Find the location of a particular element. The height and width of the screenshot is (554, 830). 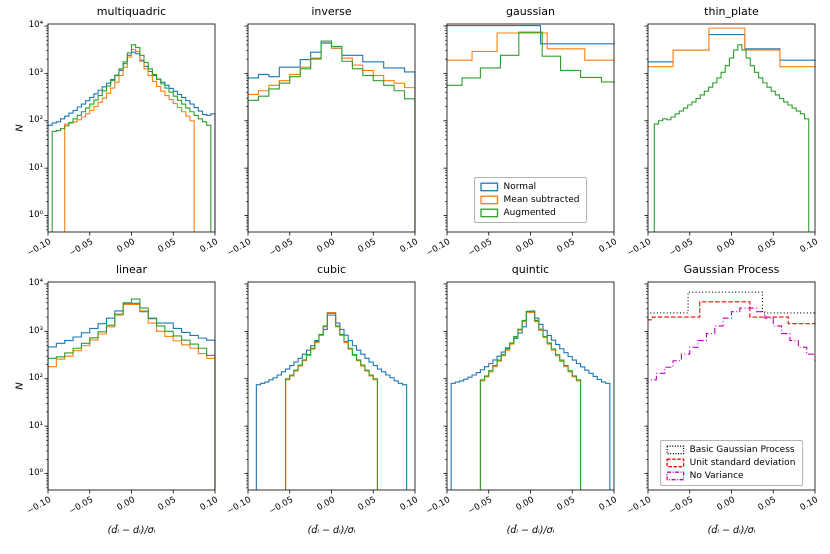

legend-label: Basic Gaussian Process is located at coordinates (742, 450).